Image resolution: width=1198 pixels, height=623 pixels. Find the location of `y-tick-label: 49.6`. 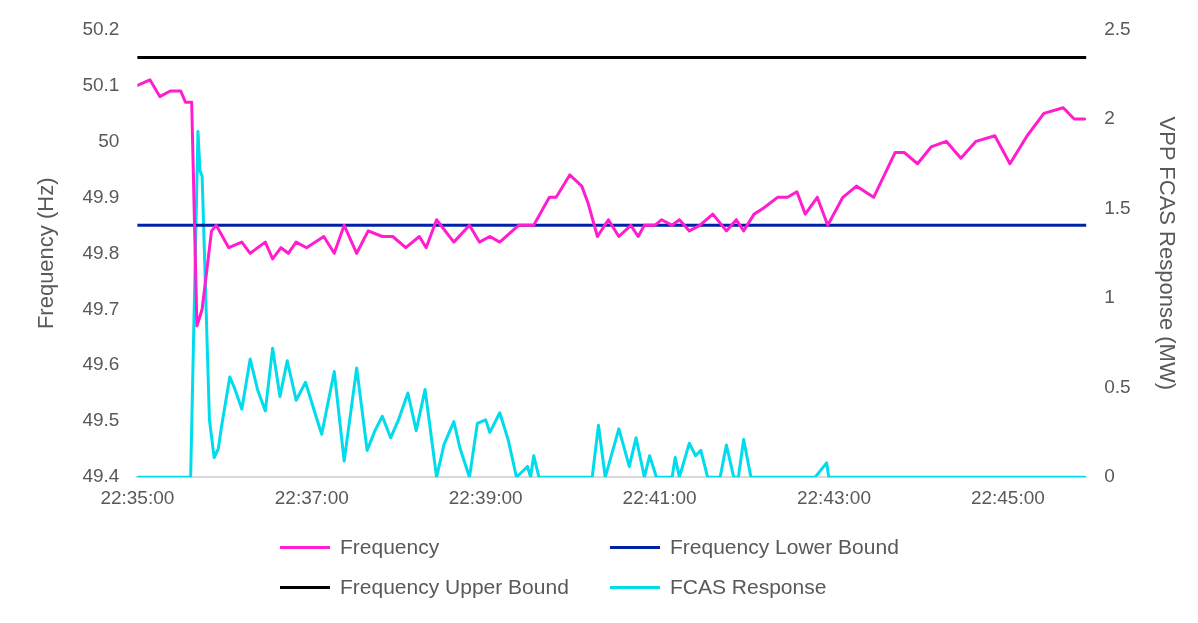

y-tick-label: 49.6 is located at coordinates (101, 364).